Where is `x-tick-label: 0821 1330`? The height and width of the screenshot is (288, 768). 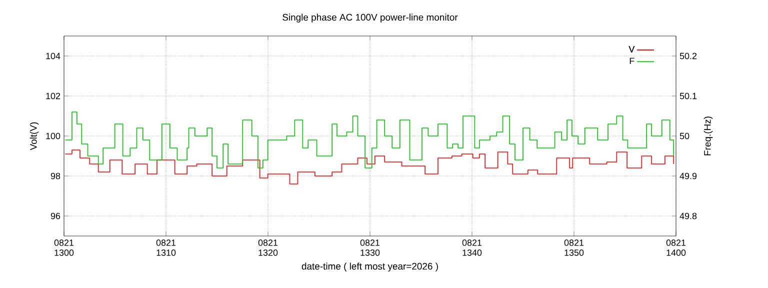 x-tick-label: 0821 1330 is located at coordinates (370, 248).